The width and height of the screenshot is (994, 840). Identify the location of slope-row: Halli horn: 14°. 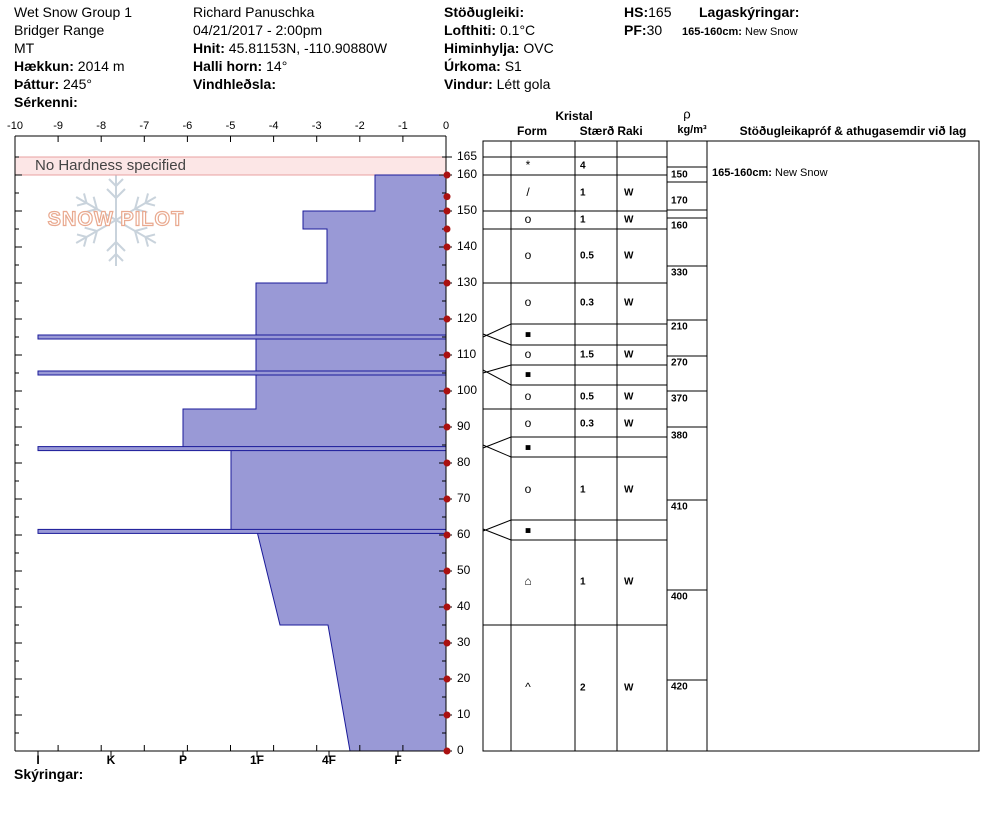
(240, 66).